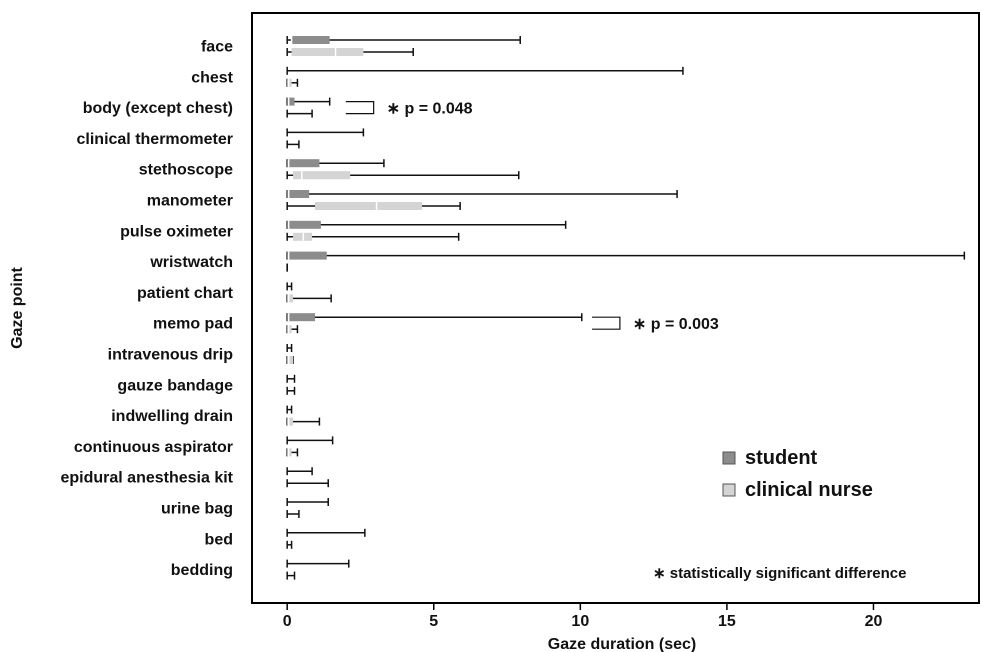  I want to click on category-label-urine-bag: urine bag, so click(197, 509).